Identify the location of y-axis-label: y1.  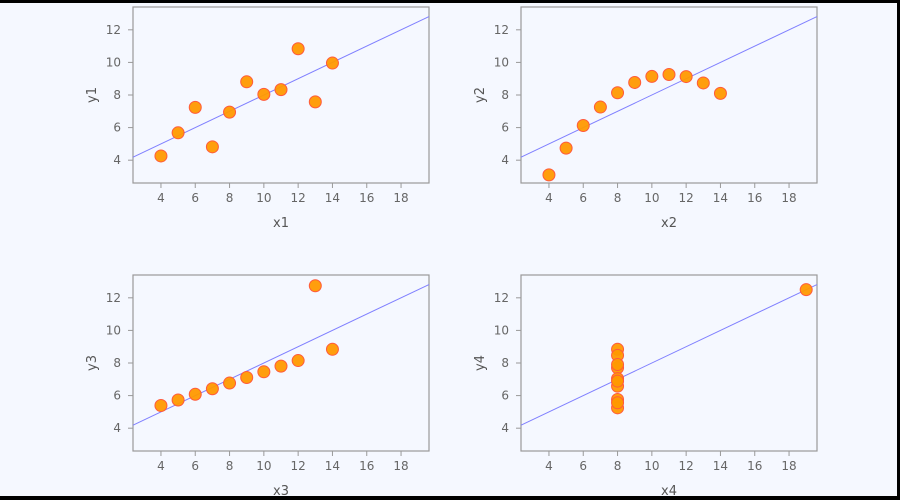
(92, 95).